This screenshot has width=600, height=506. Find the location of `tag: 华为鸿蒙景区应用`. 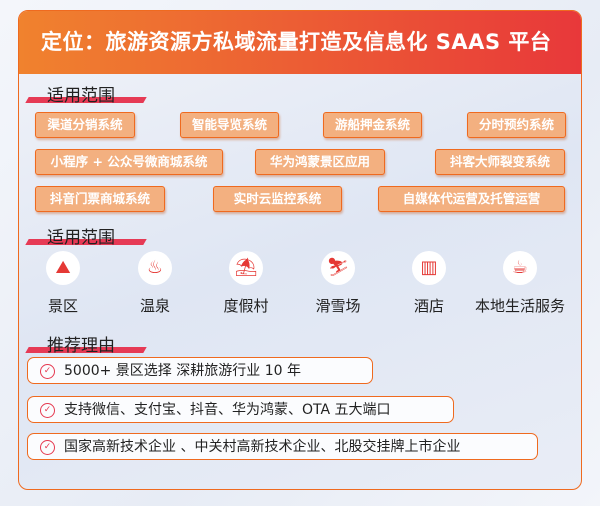

tag: 华为鸿蒙景区应用 is located at coordinates (320, 162).